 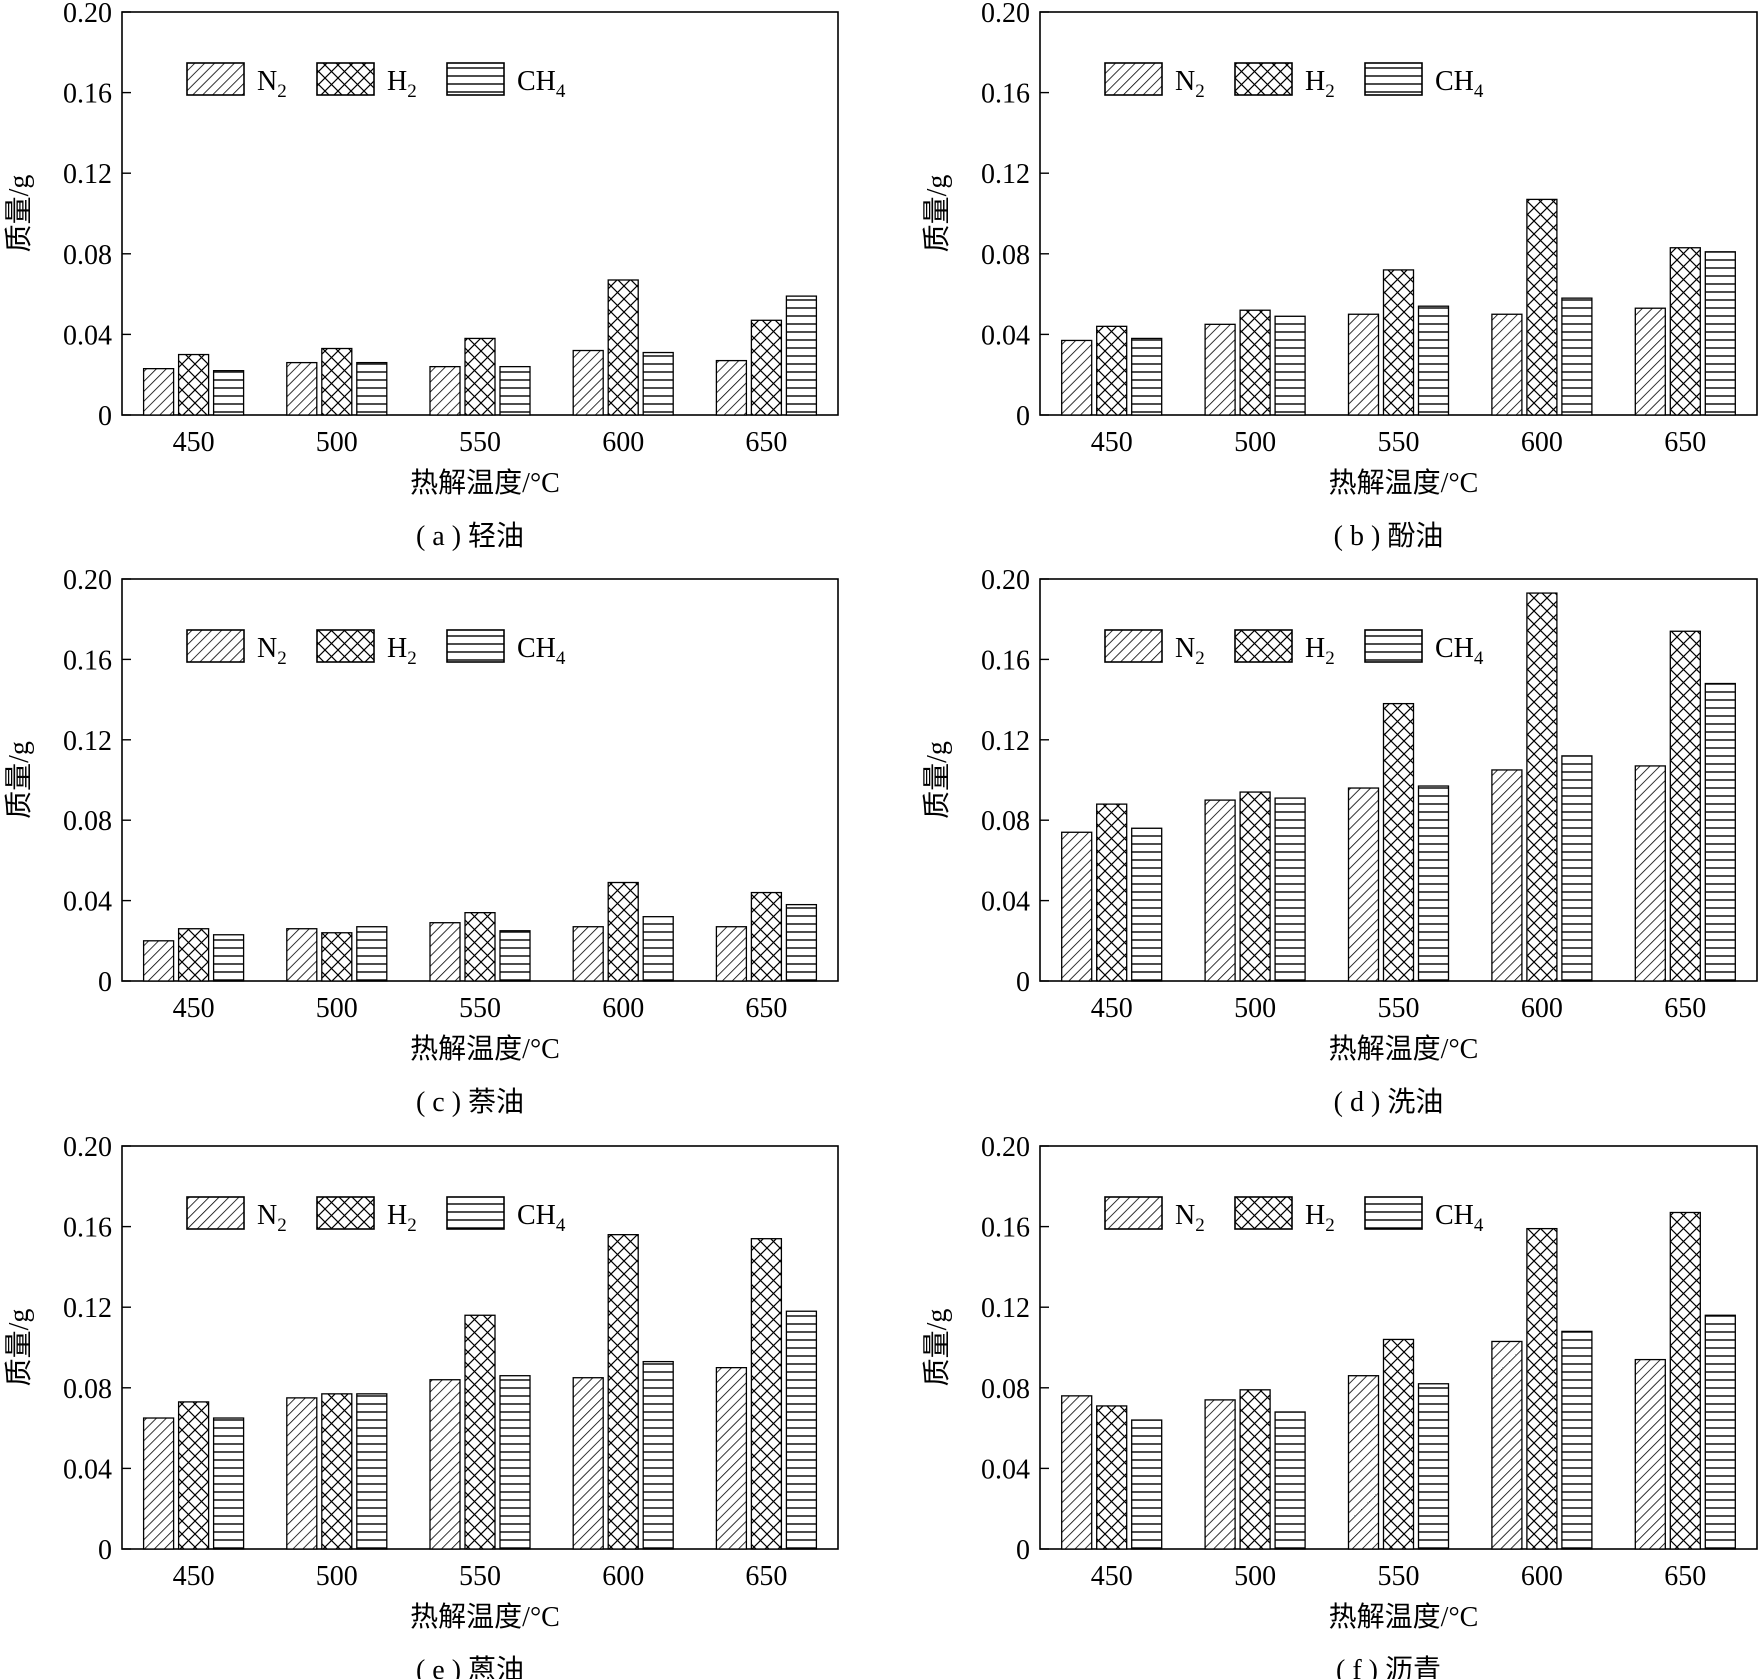 I want to click on y-tick-label: 0.08, so click(x=87, y=1389).